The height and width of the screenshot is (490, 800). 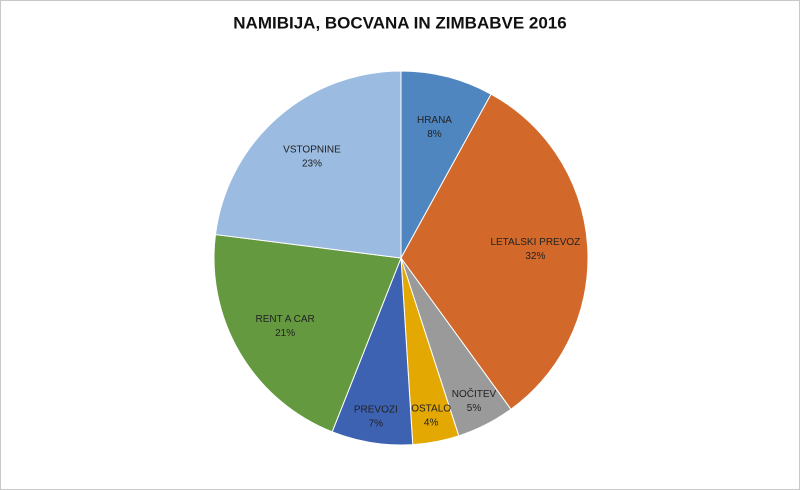 What do you see at coordinates (434, 134) in the screenshot?
I see `slice-value-label: 8%` at bounding box center [434, 134].